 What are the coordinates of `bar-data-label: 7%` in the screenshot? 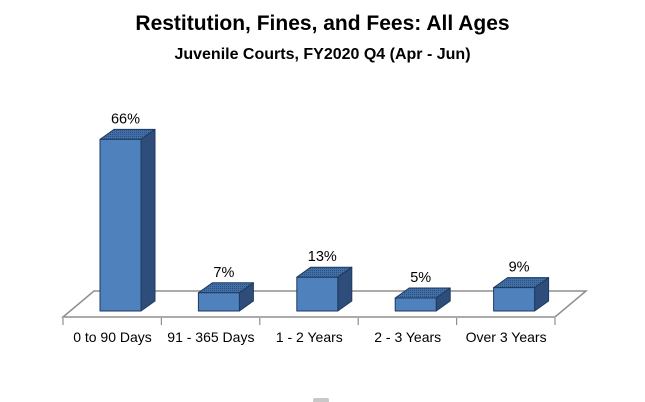 It's located at (223, 273).